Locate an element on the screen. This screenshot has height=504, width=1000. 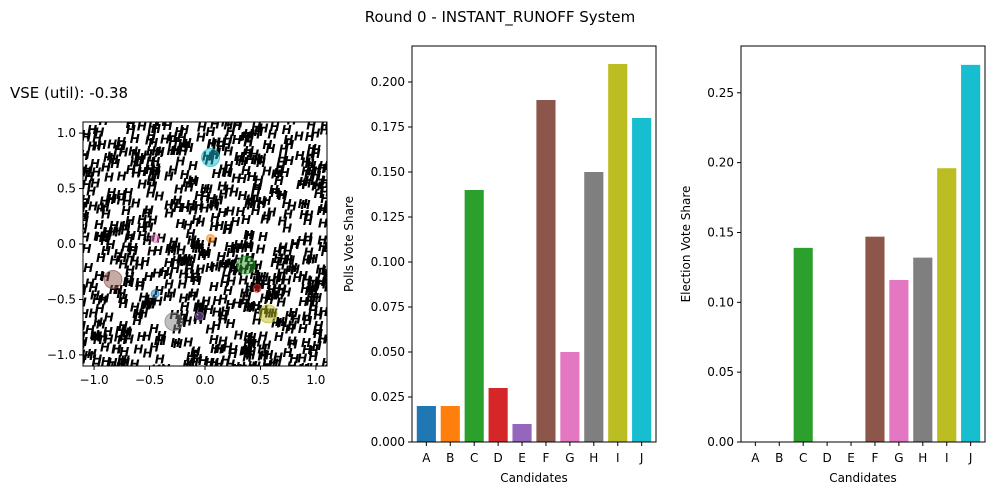
polls-xtick-label: H is located at coordinates (593, 458).